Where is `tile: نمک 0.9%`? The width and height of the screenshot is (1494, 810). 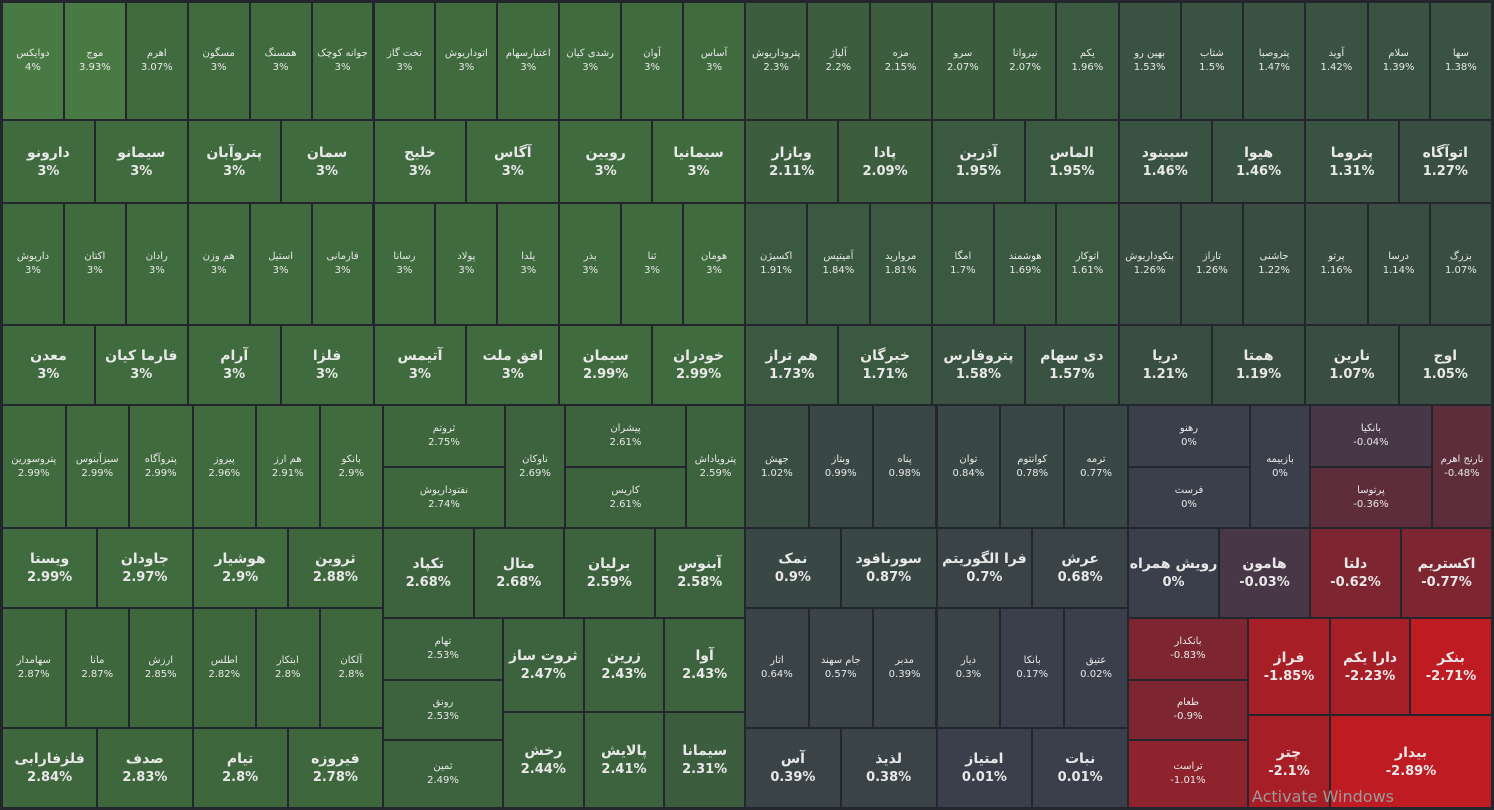 tile: نمک 0.9% is located at coordinates (793, 568).